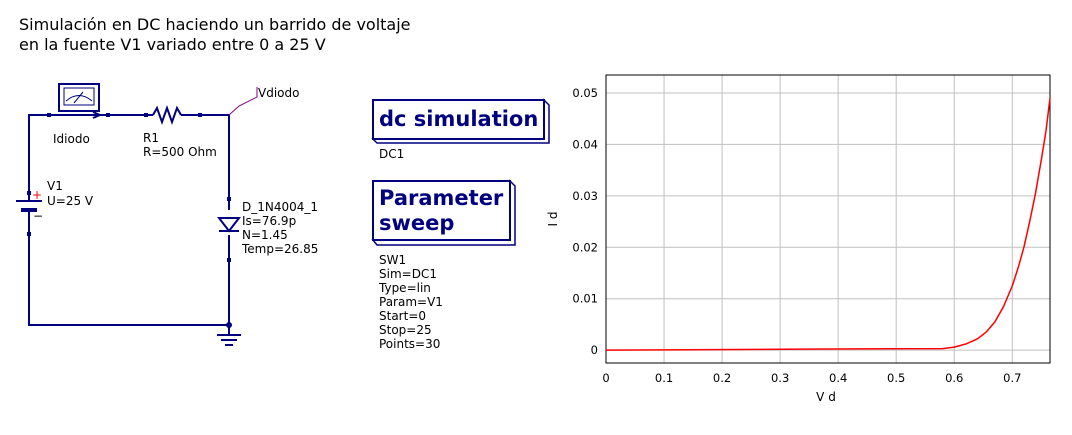  What do you see at coordinates (208, 162) in the screenshot?
I see `wire-resistor-diode` at bounding box center [208, 162].